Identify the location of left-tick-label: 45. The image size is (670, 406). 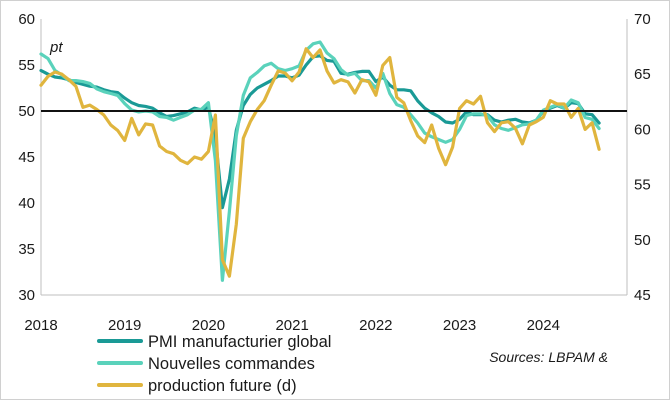
(26, 157).